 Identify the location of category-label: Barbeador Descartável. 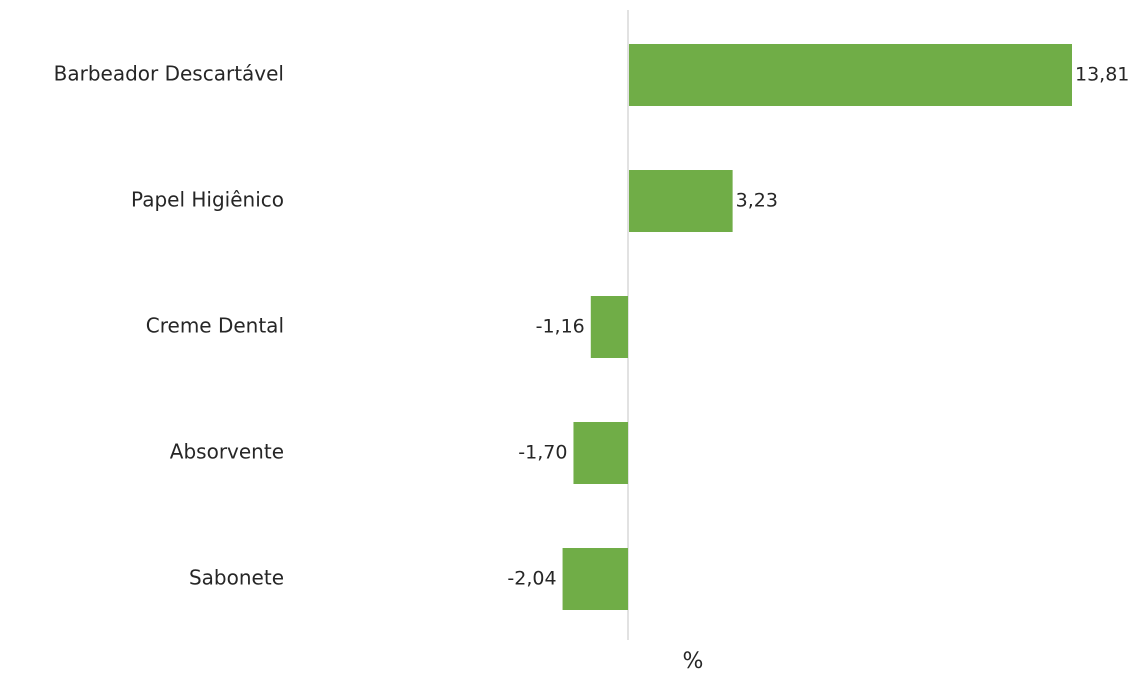
(169, 74).